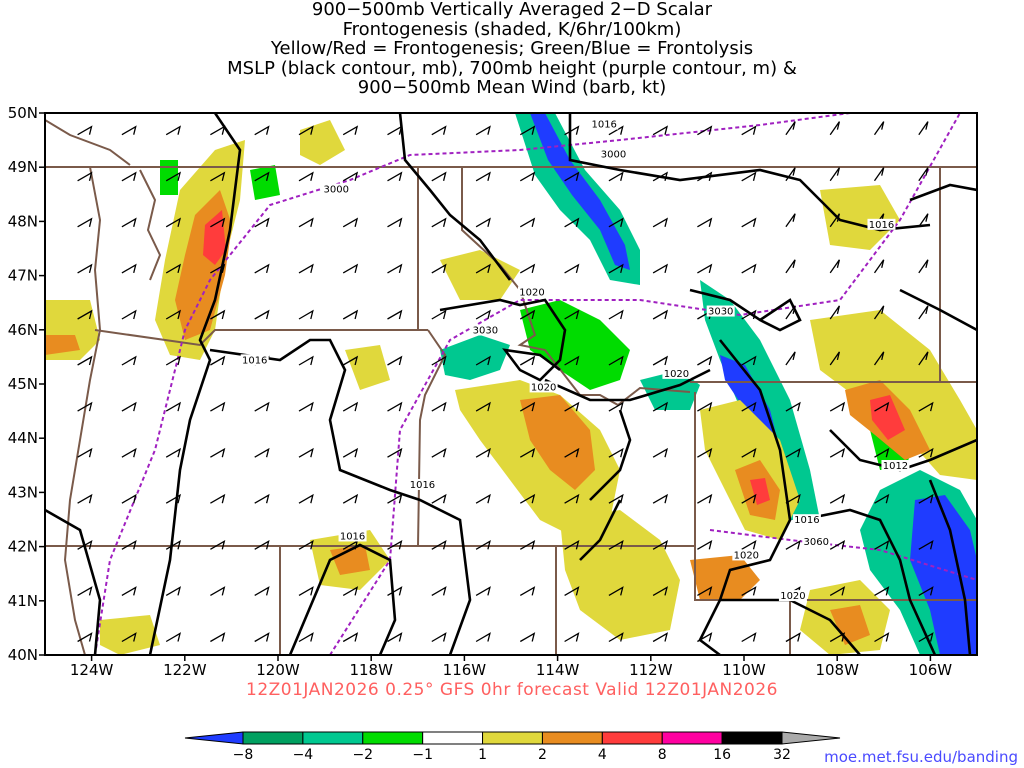 The height and width of the screenshot is (768, 1024). Describe the element at coordinates (23, 547) in the screenshot. I see `lat-label: 42N` at that location.